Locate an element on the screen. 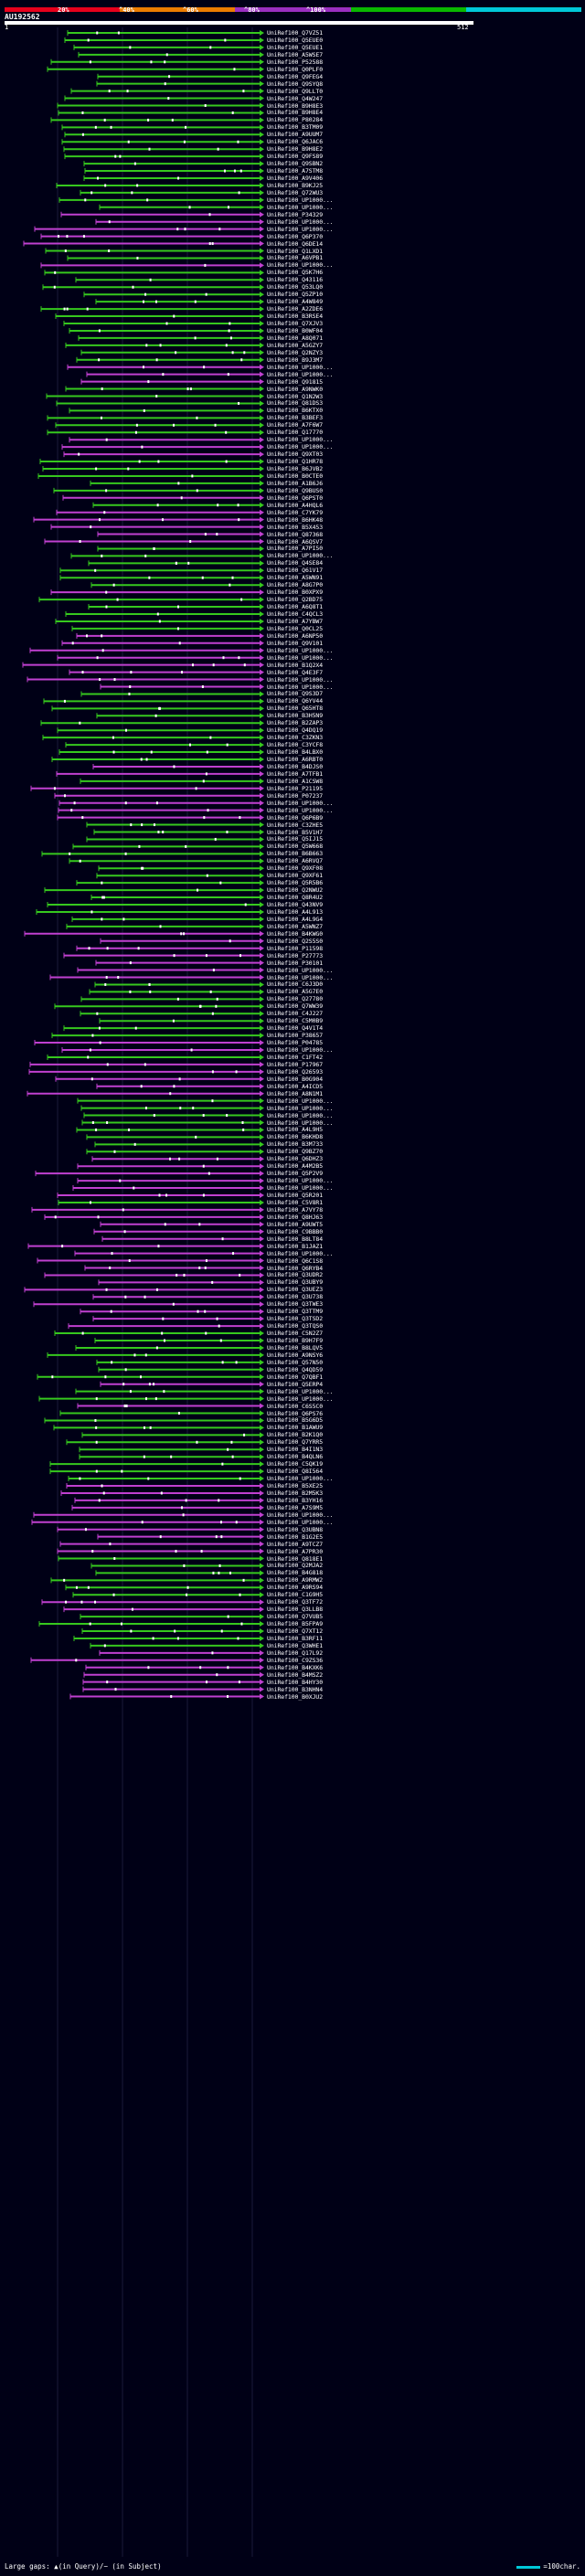 The width and height of the screenshot is (585, 2576). hit-label-link: UniRef100_C6J3D0 is located at coordinates (296, 985).